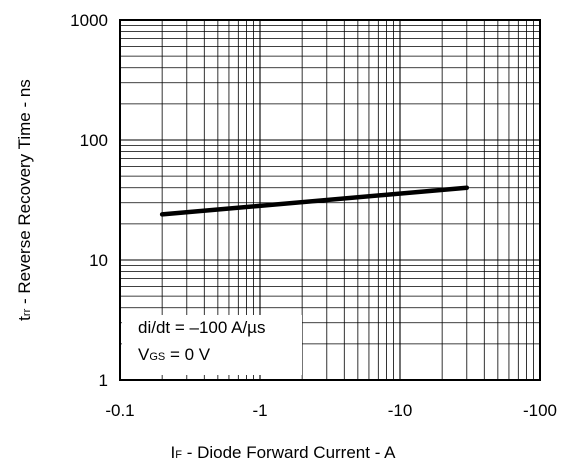  Describe the element at coordinates (178, 455) in the screenshot. I see `x-axis-label-sub: F` at that location.